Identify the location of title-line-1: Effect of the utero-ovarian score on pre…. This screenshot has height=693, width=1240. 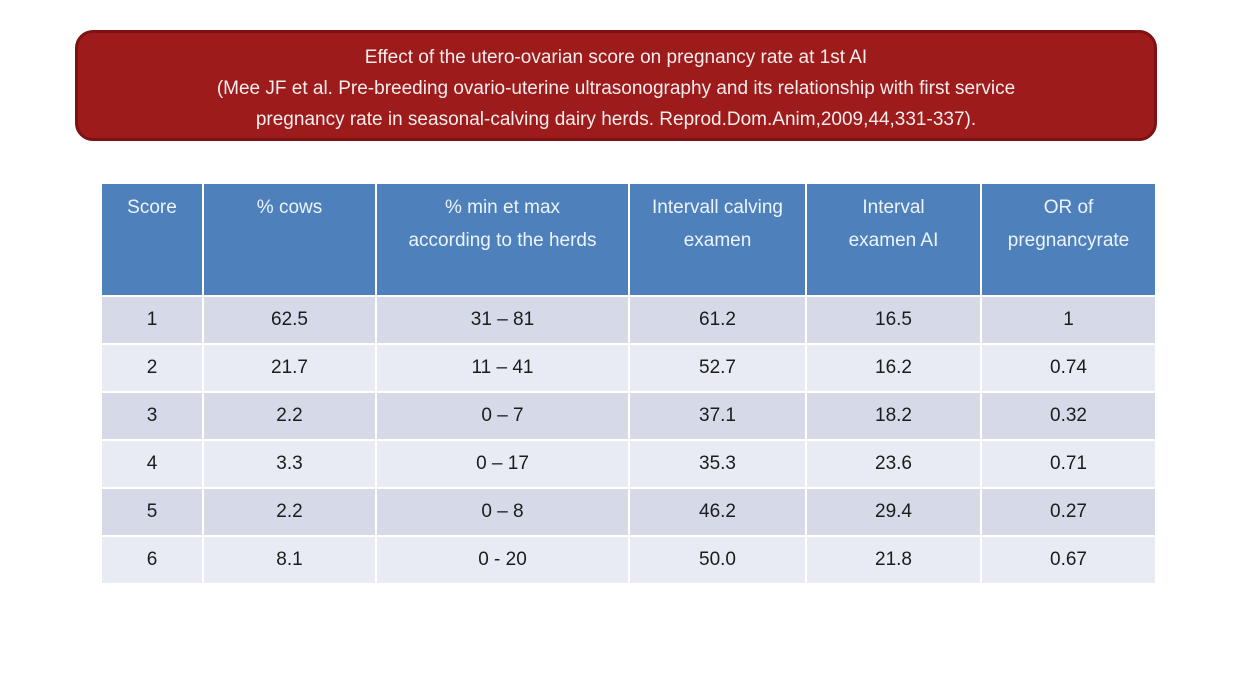
(616, 57).